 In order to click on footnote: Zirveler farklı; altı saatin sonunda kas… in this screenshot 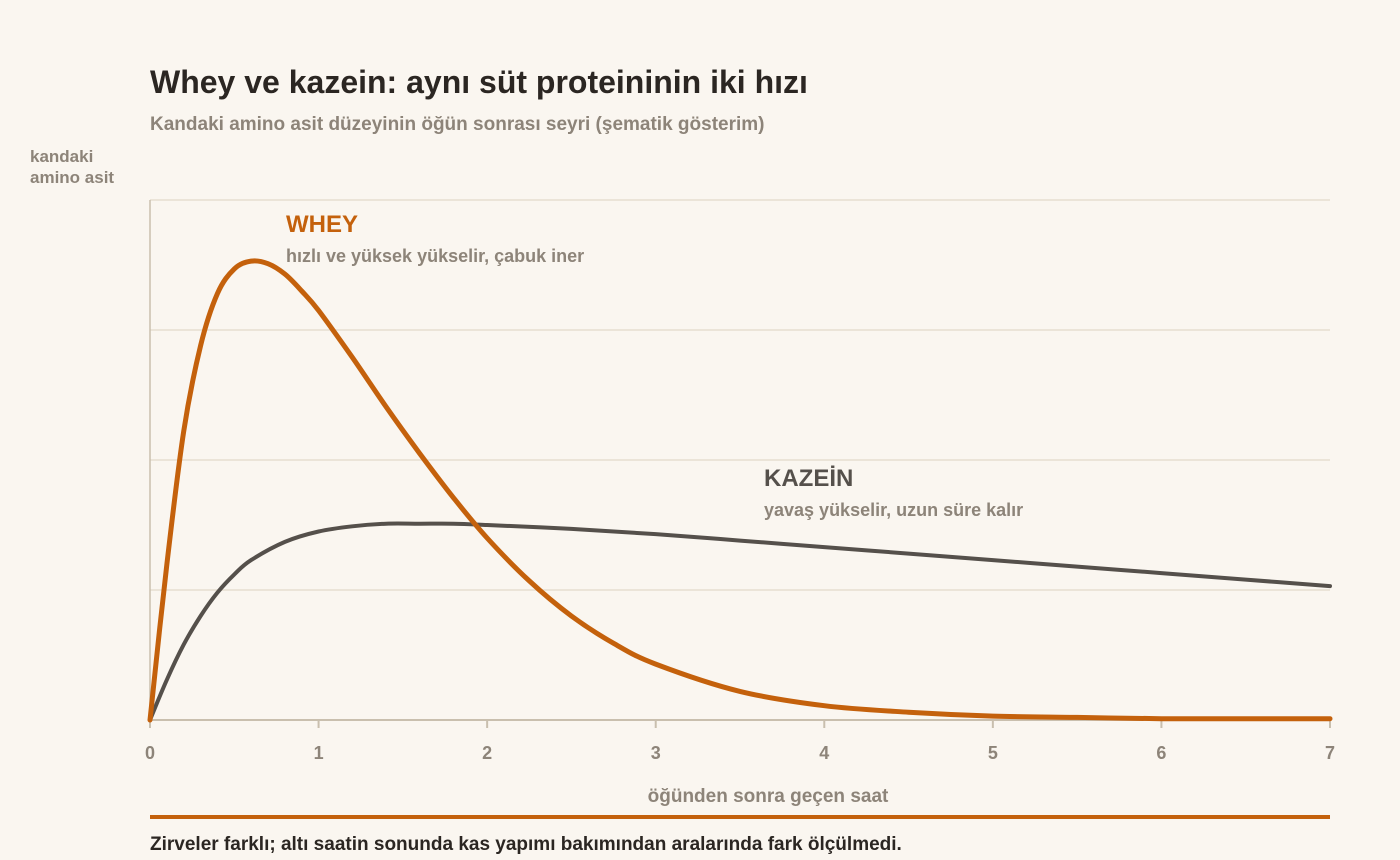, I will do `click(526, 844)`.